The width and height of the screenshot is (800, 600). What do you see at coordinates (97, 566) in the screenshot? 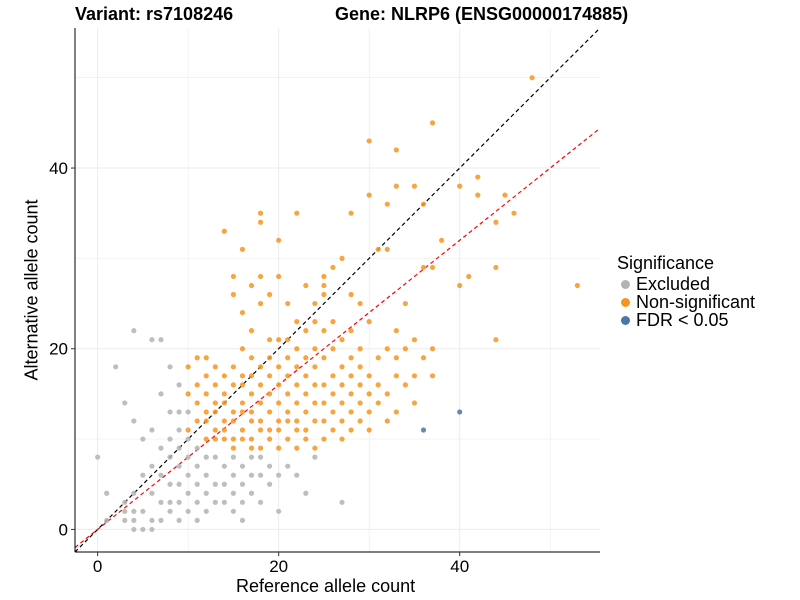
I see `x-tick-label: 0` at bounding box center [97, 566].